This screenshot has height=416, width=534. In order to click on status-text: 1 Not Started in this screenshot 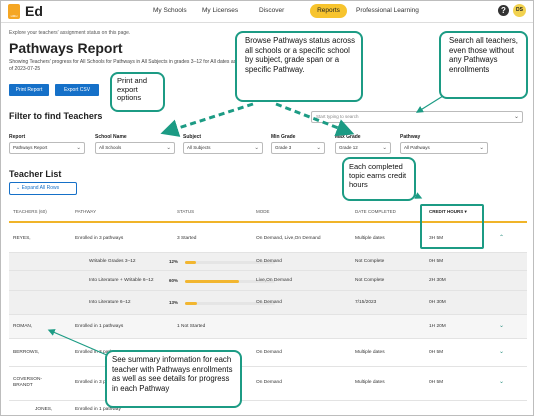, I will do `click(191, 326)`.